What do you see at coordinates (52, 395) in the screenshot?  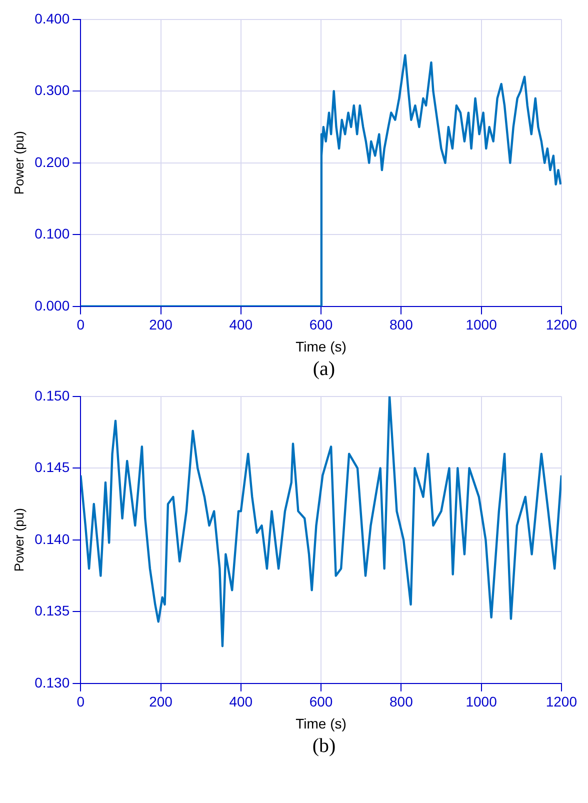 I see `y-tick-label: 0.150` at bounding box center [52, 395].